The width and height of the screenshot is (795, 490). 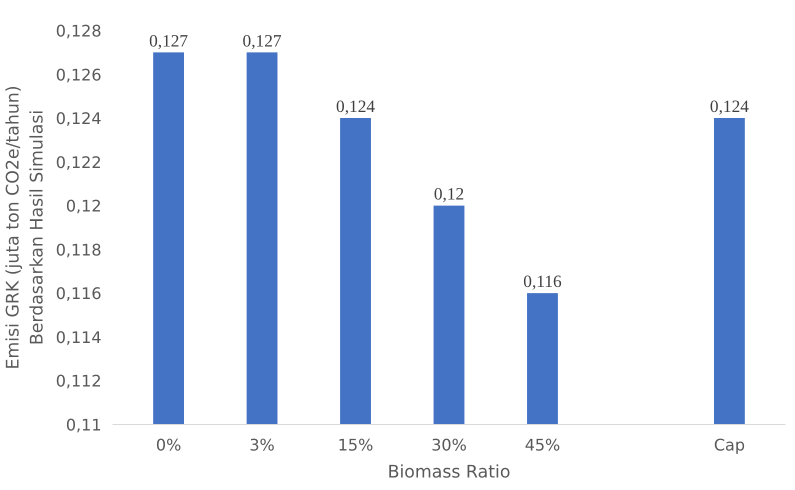 I want to click on y-tick-label: 0,116, so click(x=79, y=294).